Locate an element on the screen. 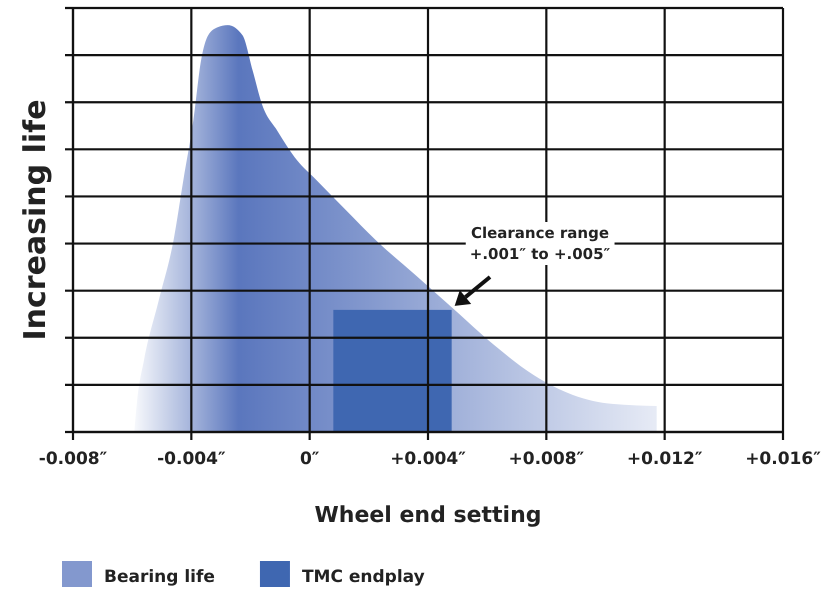 Image resolution: width=837 pixels, height=590 pixels. annotation: Clearance range +.001″ to +.005″ is located at coordinates (540, 243).